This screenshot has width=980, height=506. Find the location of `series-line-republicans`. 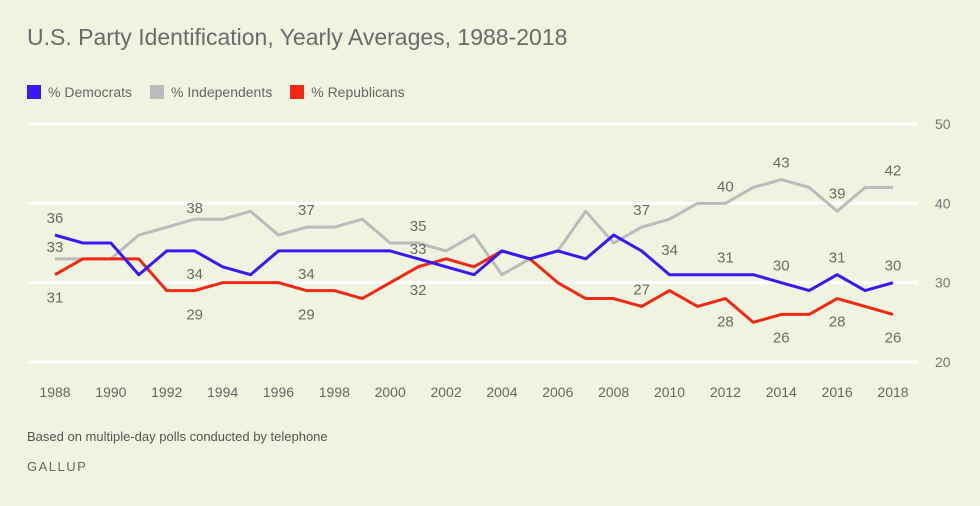

series-line-republicans is located at coordinates (474, 286).